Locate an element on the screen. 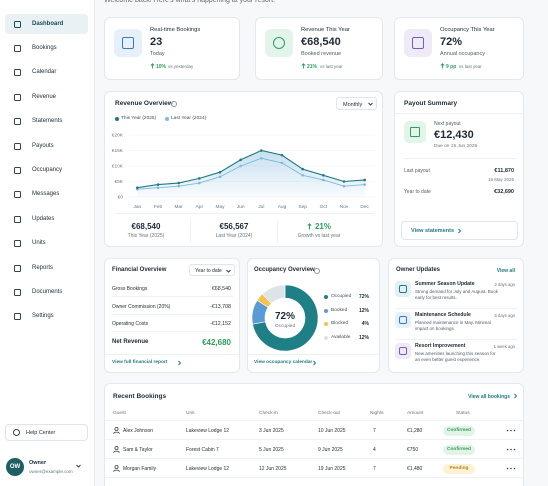 The height and width of the screenshot is (486, 548). legend-value: 4% is located at coordinates (365, 324).